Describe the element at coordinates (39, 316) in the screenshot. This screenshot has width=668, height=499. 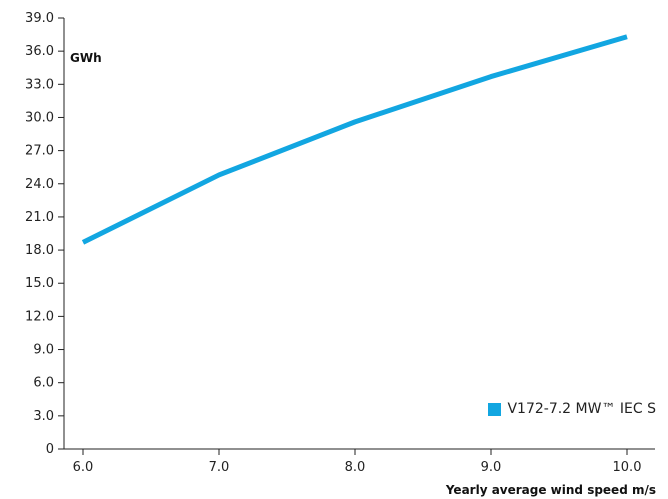
I see `y-tick-label: 12.0` at that location.